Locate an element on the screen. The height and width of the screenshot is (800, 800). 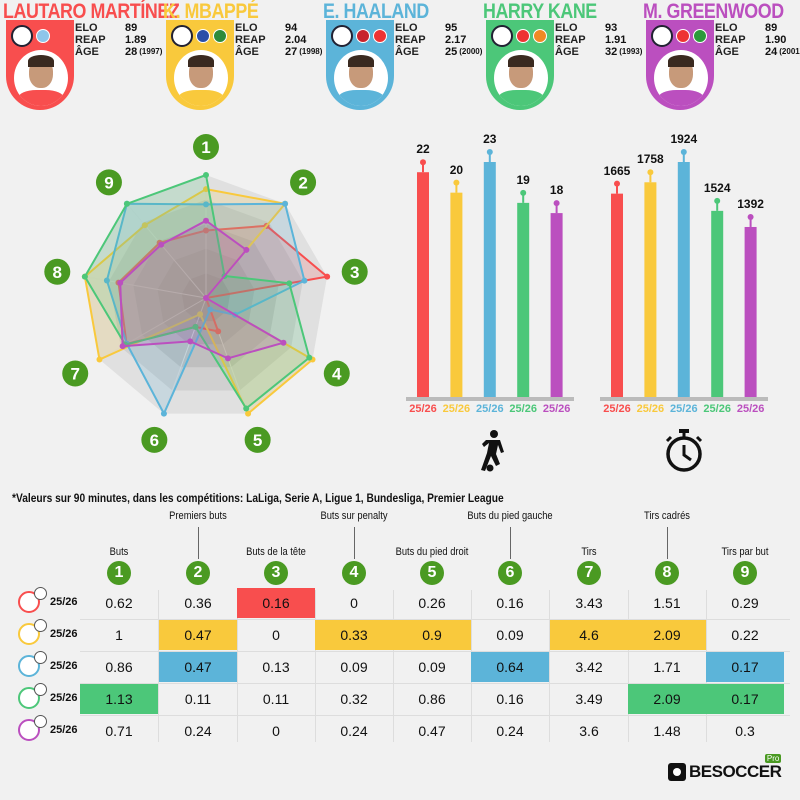
radar-axis is located at coordinates (166, 251).